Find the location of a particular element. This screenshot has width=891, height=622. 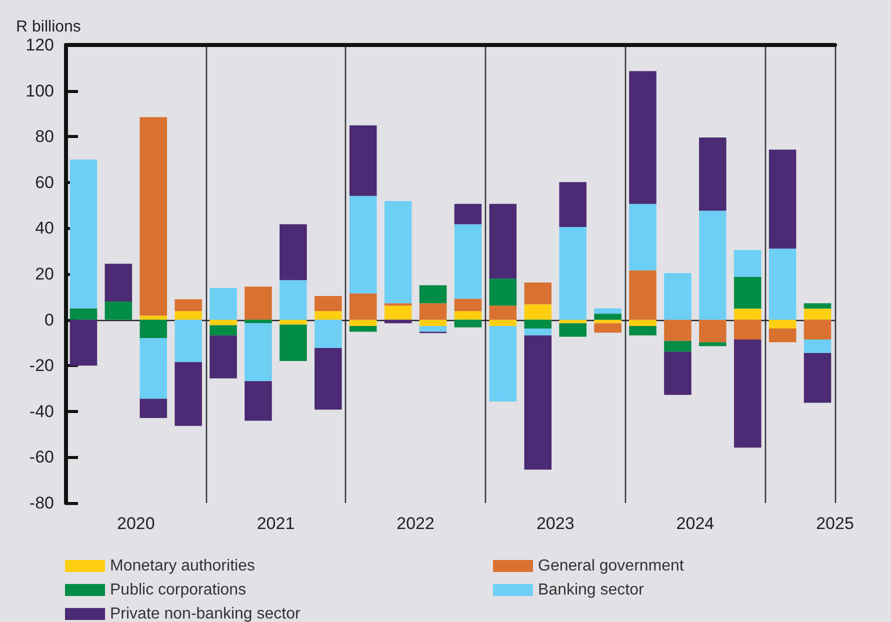

y-tick-label: 60 is located at coordinates (44, 182).